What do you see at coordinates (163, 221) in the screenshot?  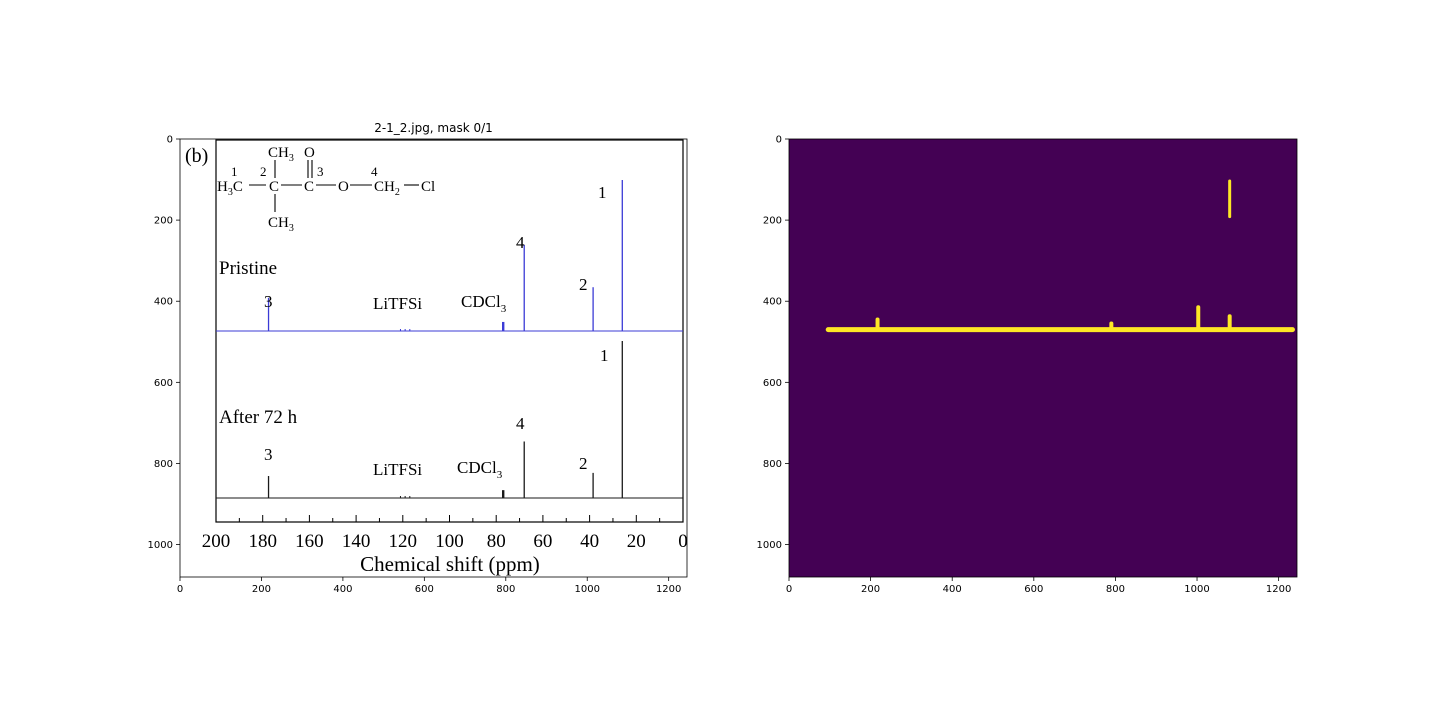 I see `left-y-tick-label: 200` at bounding box center [163, 221].